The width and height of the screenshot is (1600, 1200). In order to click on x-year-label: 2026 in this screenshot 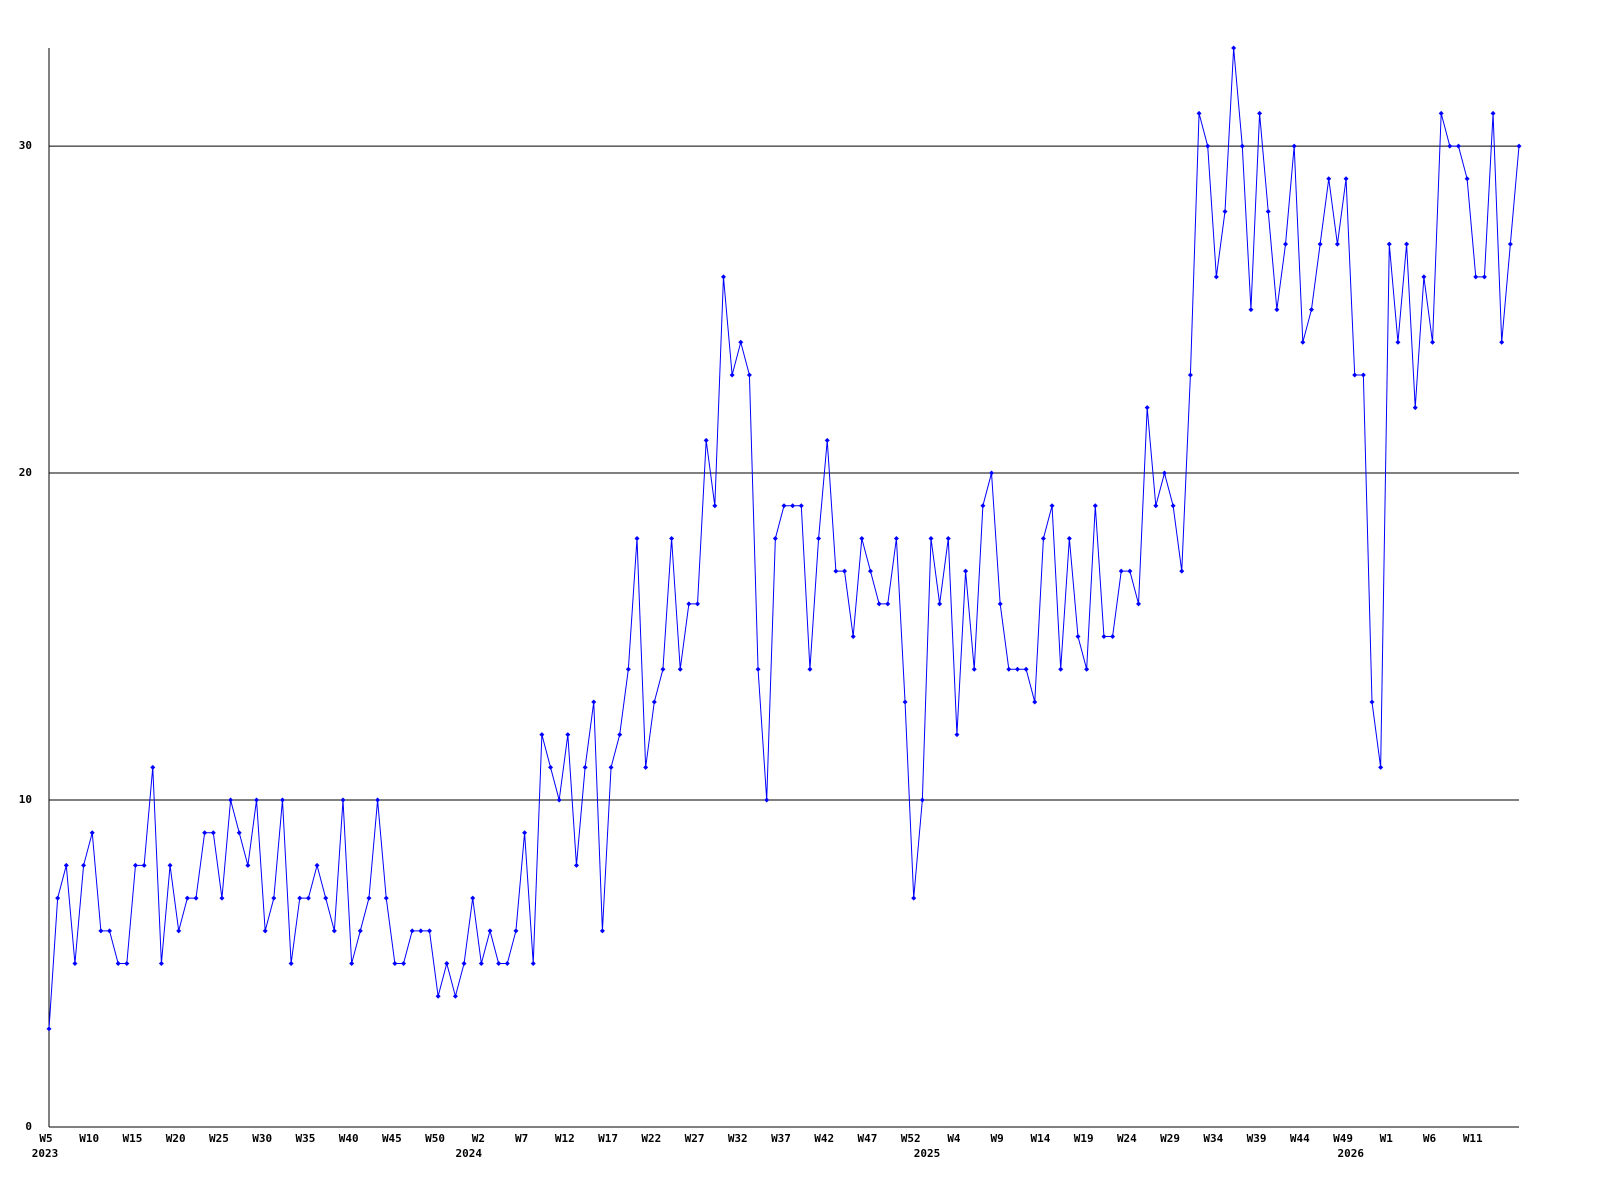, I will do `click(1350, 1153)`.